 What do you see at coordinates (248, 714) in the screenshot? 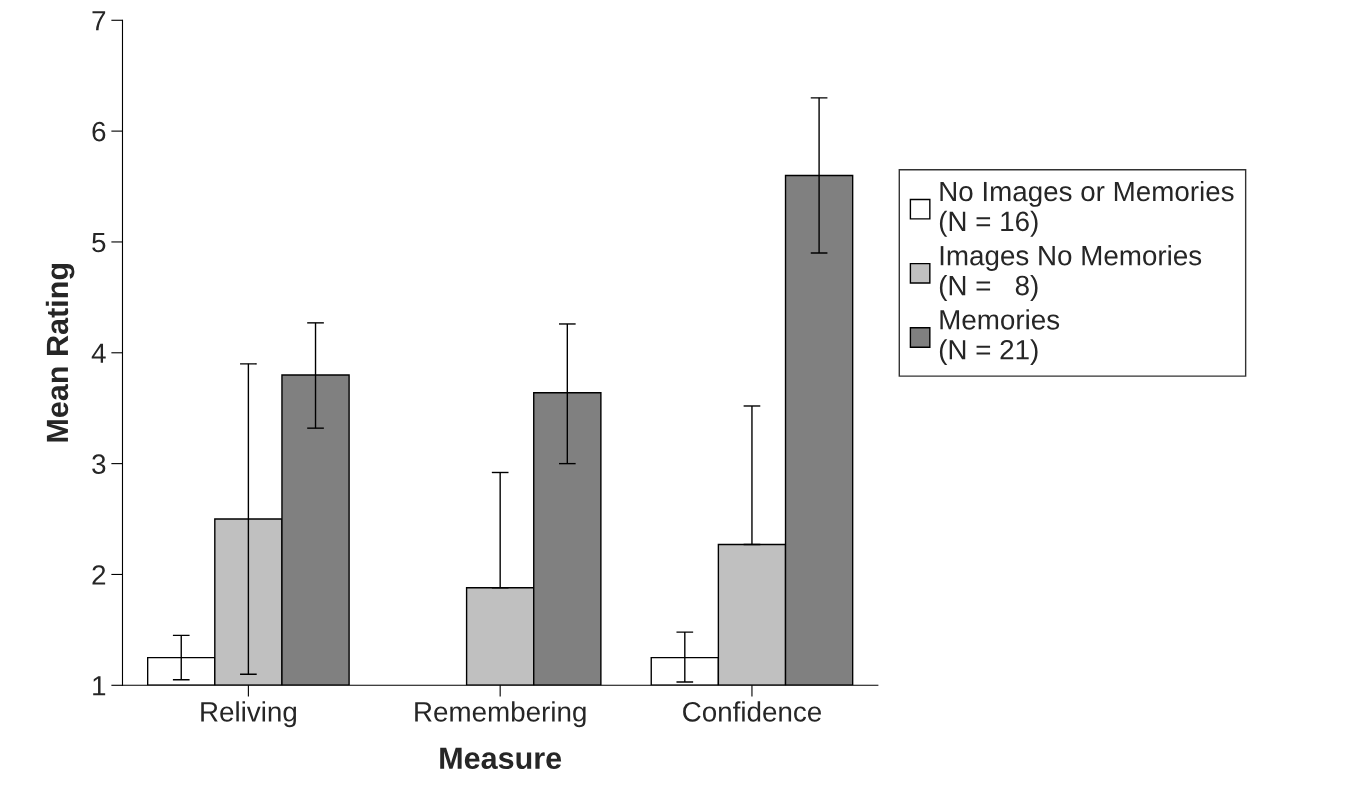
I see `x-tick-label: Reliving` at bounding box center [248, 714].